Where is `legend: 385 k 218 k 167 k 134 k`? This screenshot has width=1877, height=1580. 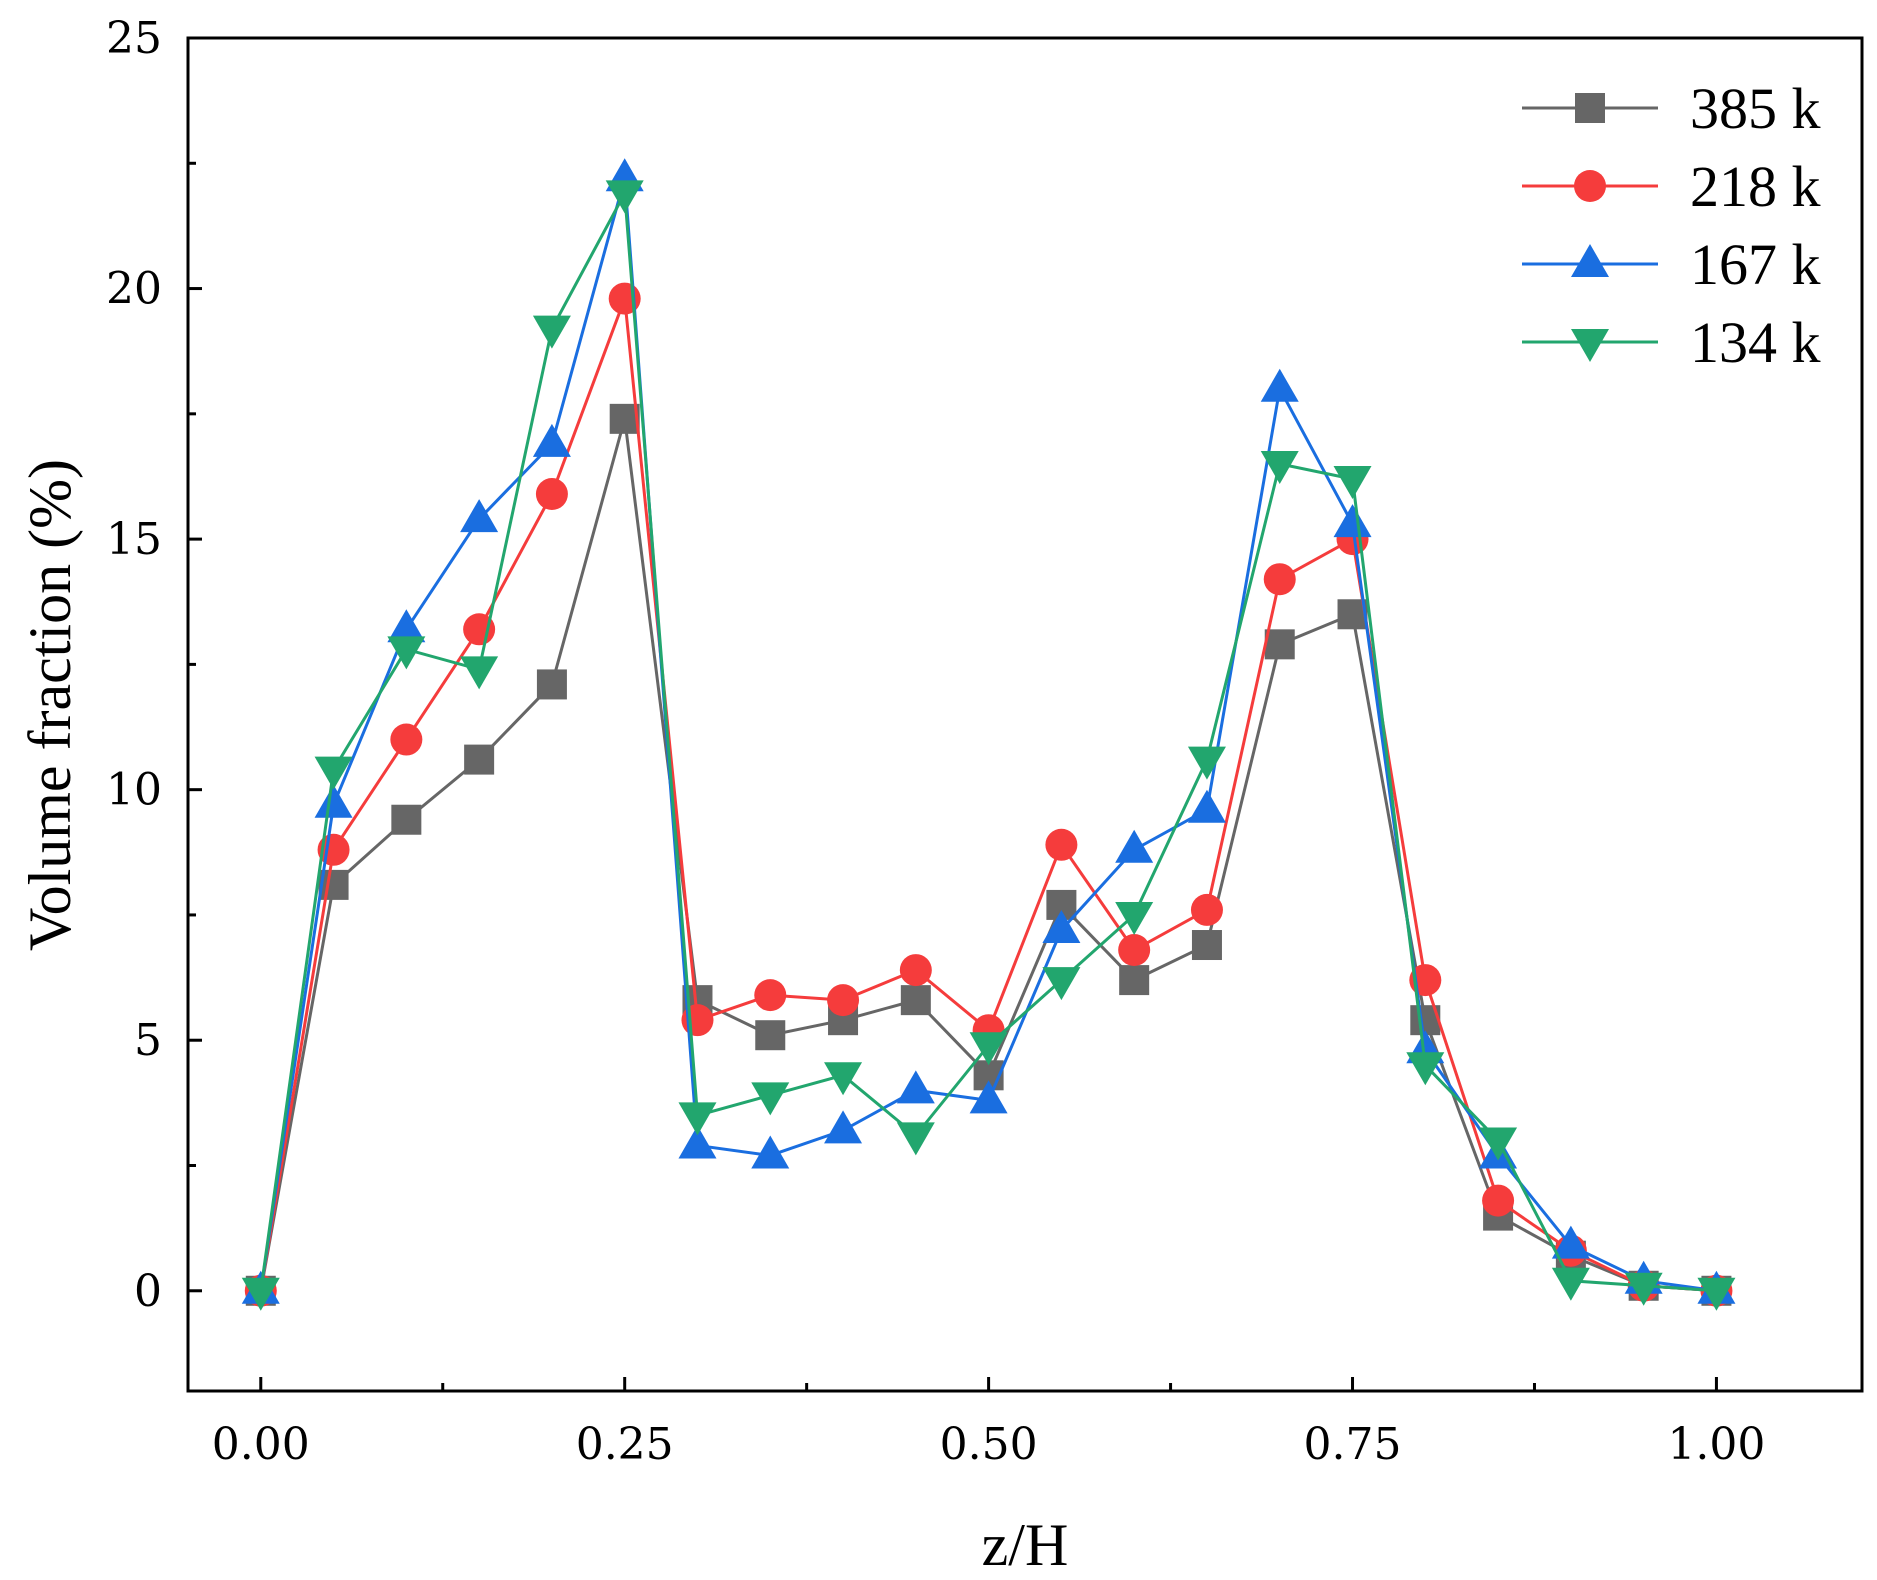 legend: 385 k 218 k 167 k 134 k is located at coordinates (1671, 225).